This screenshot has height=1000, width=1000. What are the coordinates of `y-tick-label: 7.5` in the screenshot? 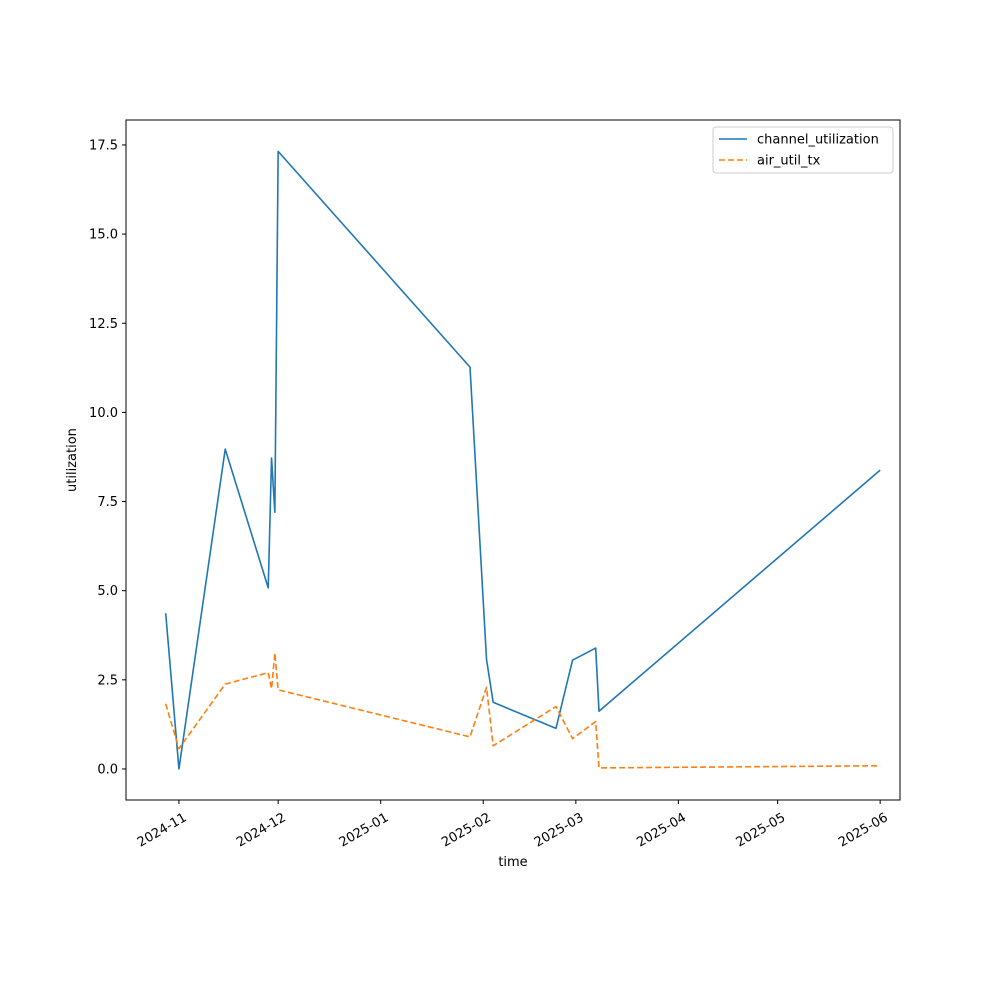 It's located at (107, 502).